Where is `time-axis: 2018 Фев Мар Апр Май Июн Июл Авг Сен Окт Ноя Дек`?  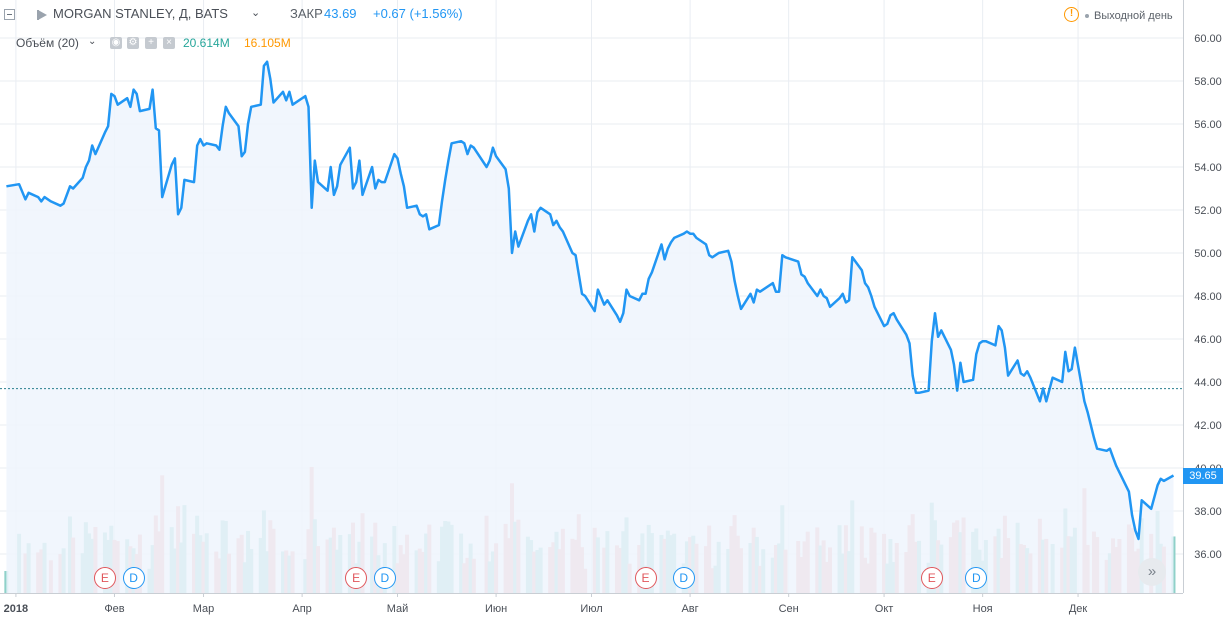 time-axis: 2018 Фев Мар Апр Май Июн Июл Авг Сен Окт Ноя Дек is located at coordinates (591, 604).